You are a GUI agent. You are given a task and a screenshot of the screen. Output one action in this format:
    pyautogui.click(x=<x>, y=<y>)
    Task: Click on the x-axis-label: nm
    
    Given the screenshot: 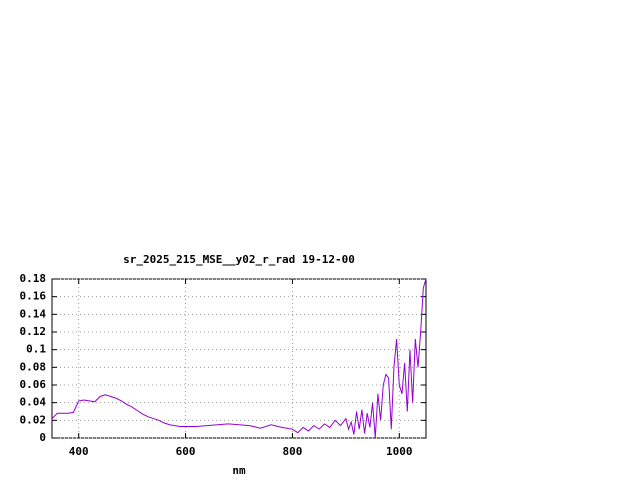 What is the action you would take?
    pyautogui.click(x=239, y=470)
    